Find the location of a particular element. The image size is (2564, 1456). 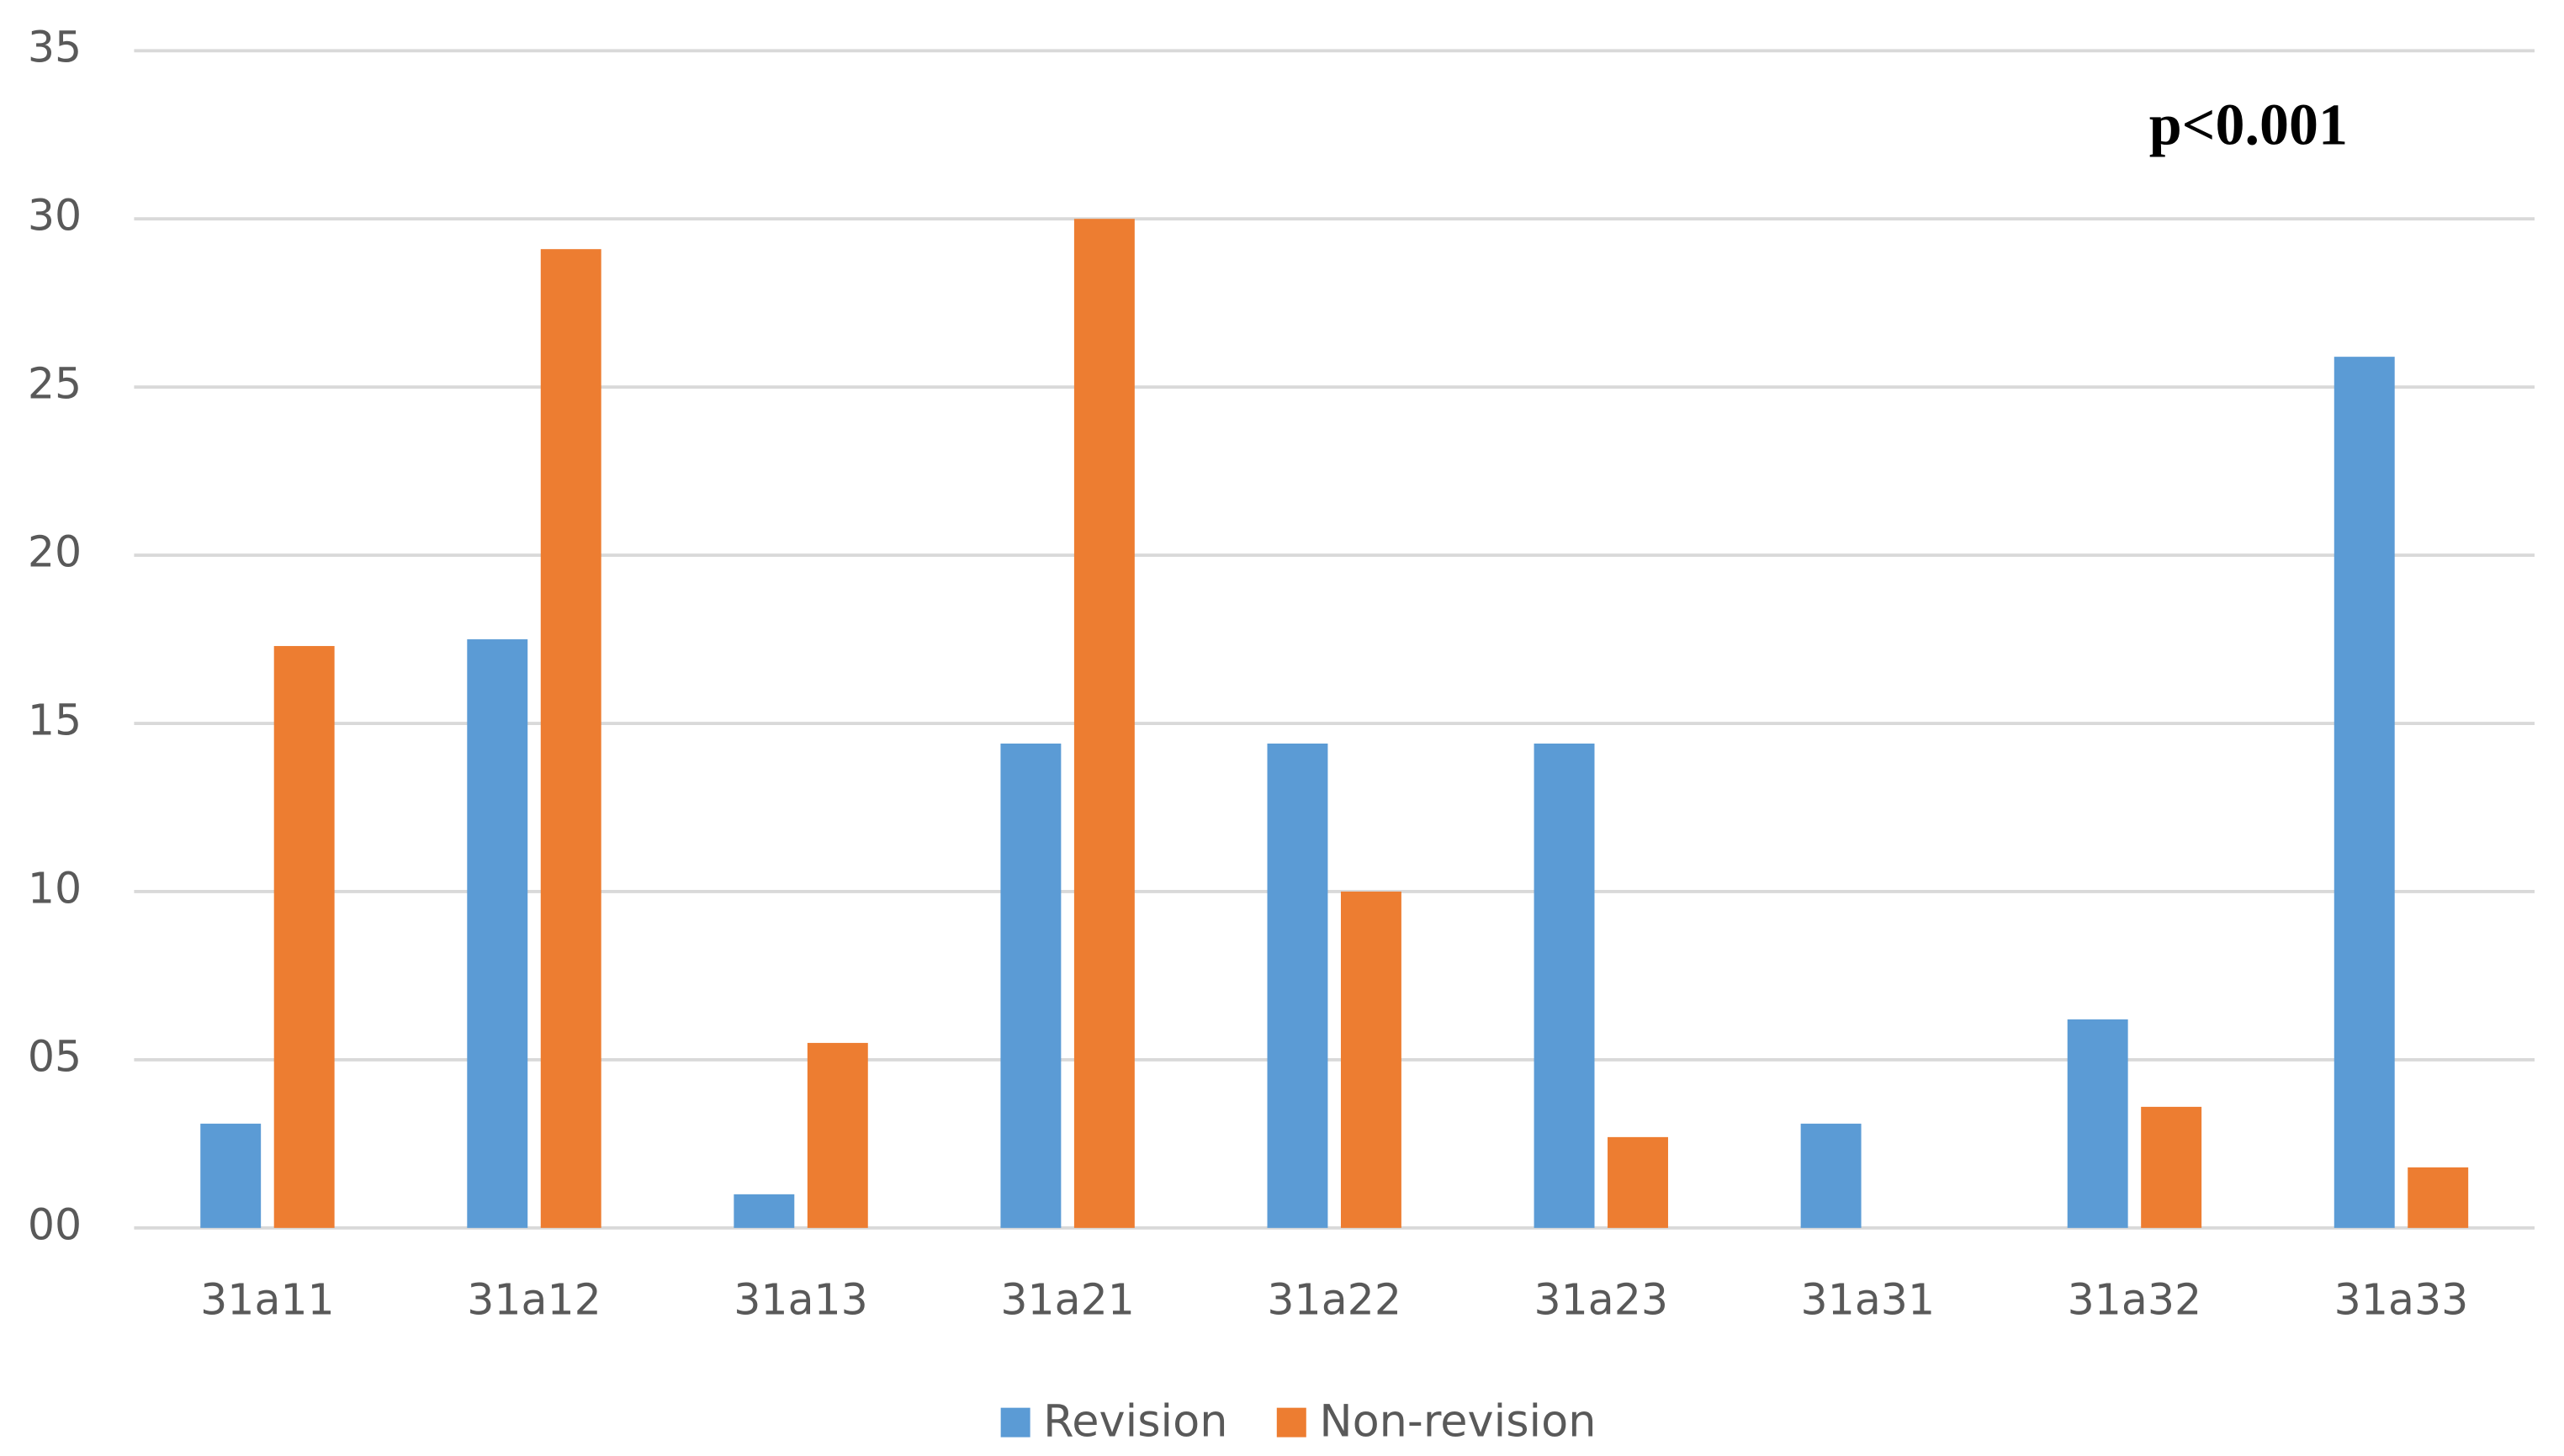

y-tick-label: 00 is located at coordinates (55, 1224).